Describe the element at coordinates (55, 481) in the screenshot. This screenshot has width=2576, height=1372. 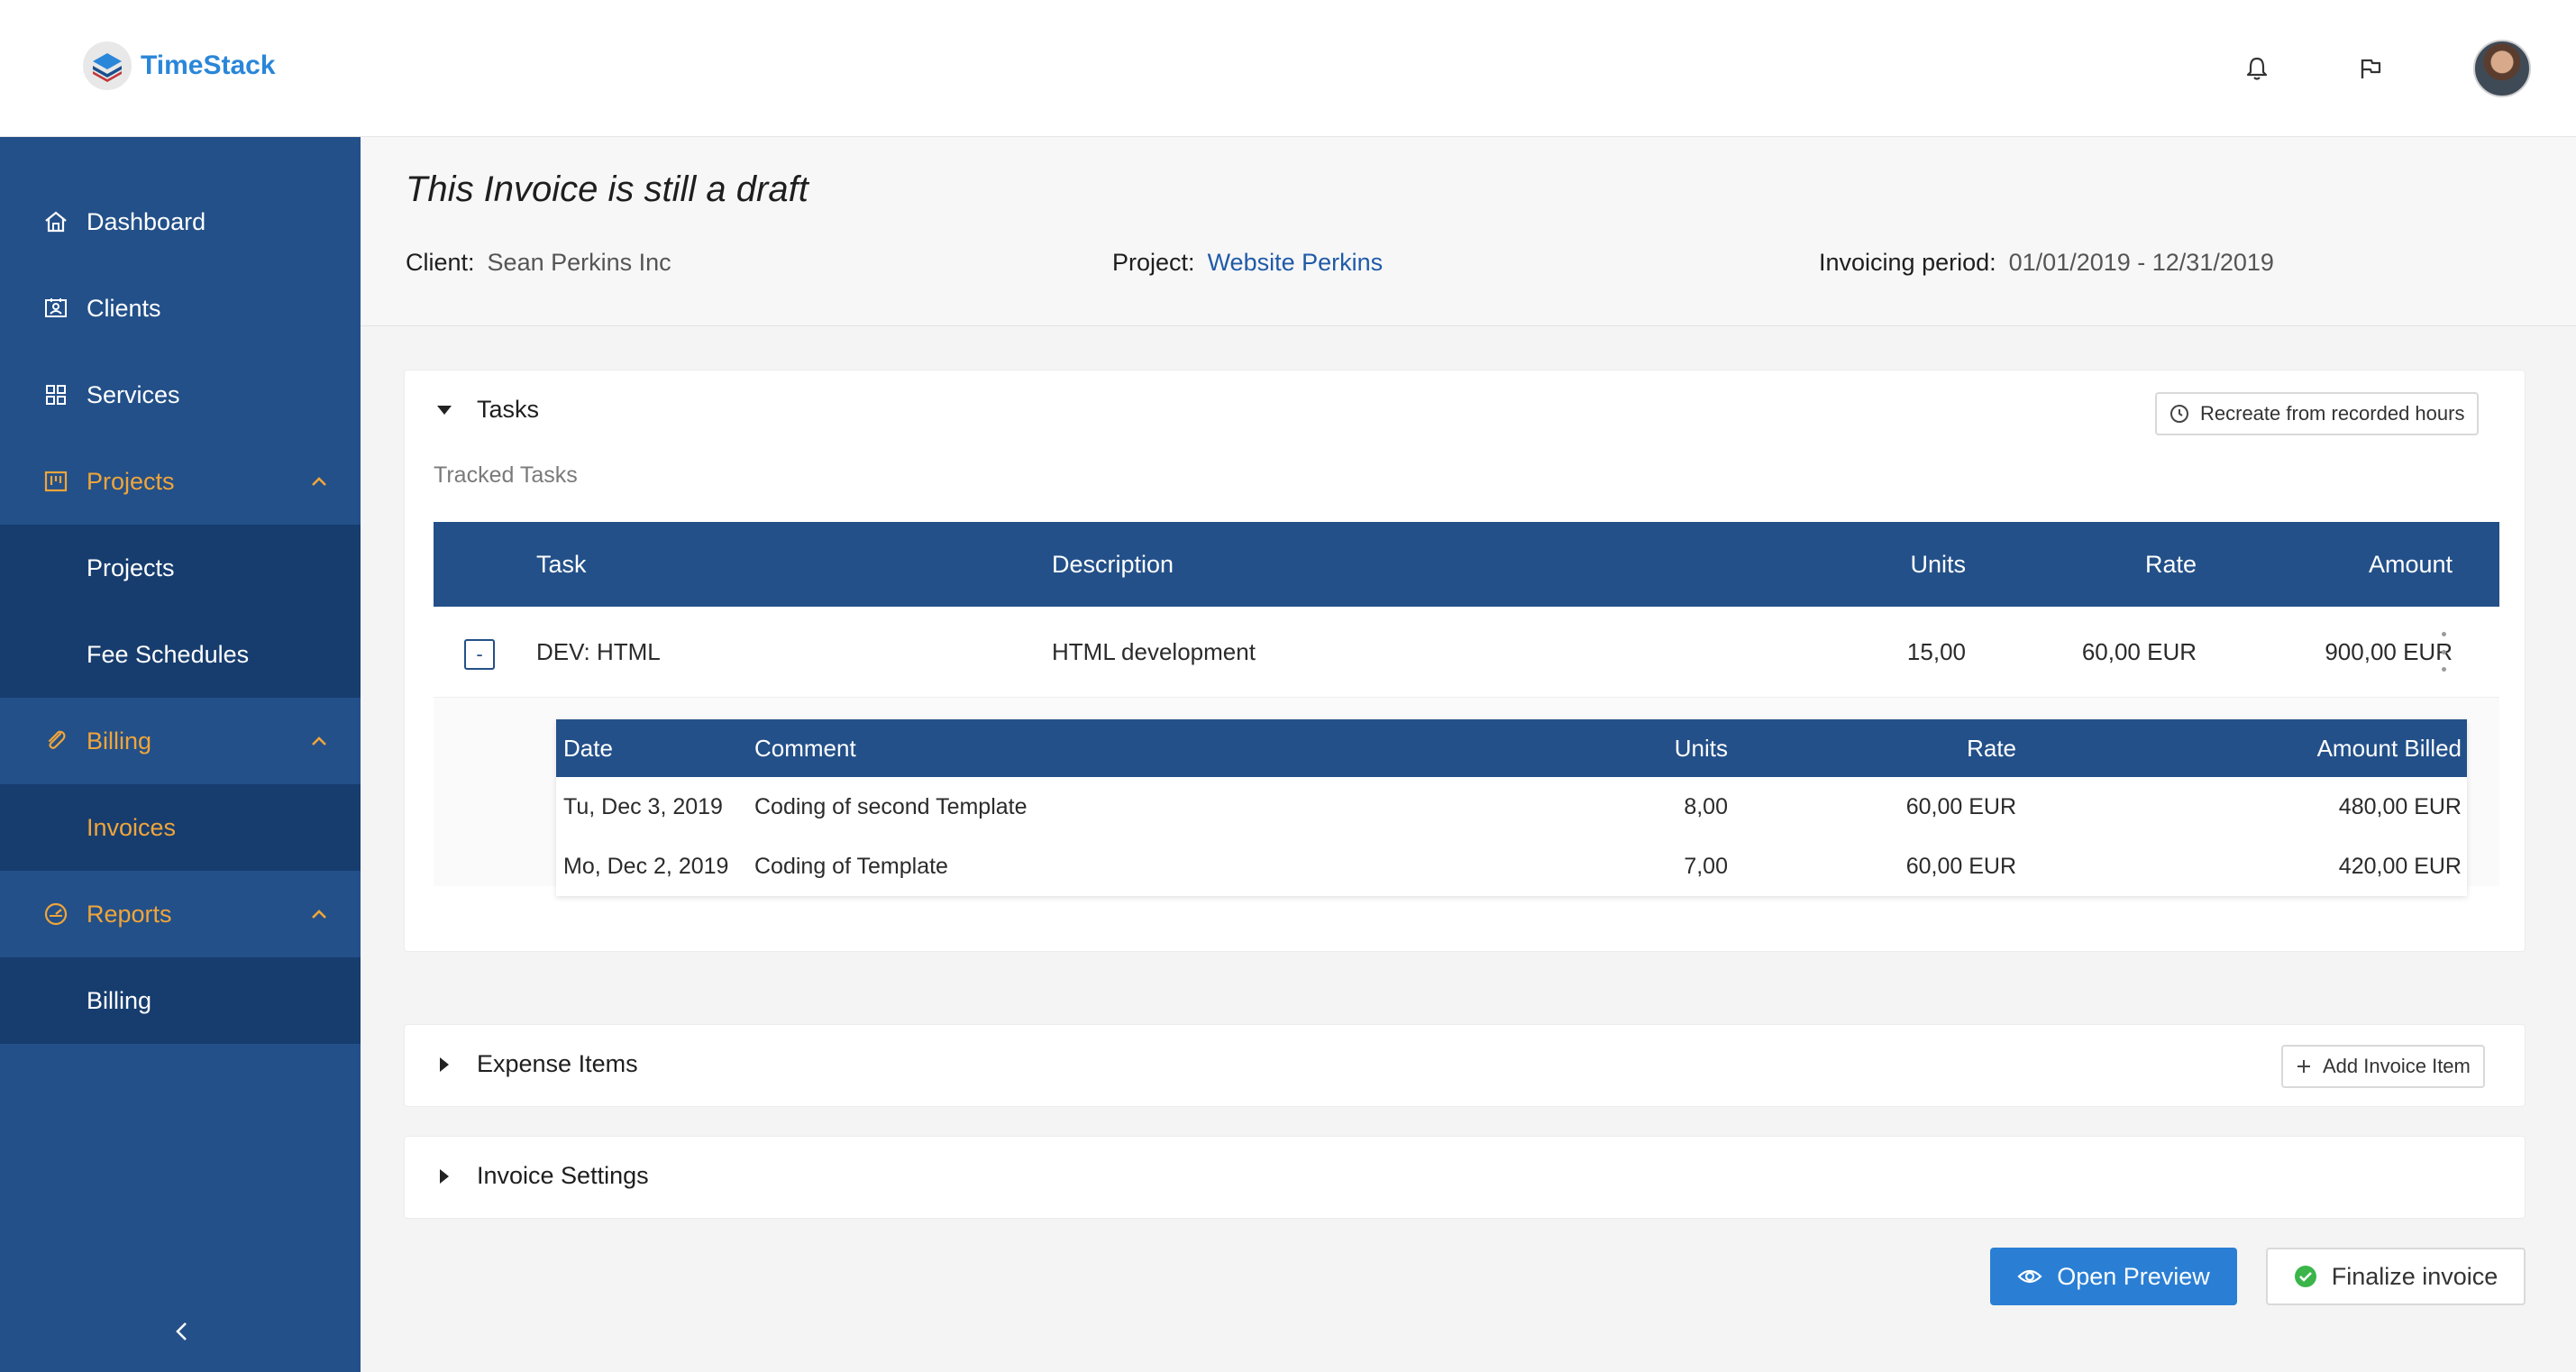
I see `projects-icon` at that location.